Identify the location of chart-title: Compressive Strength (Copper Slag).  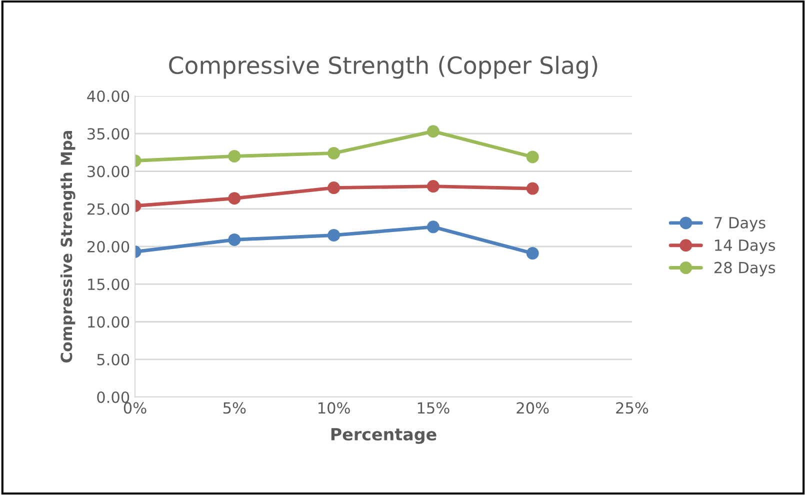
(383, 67).